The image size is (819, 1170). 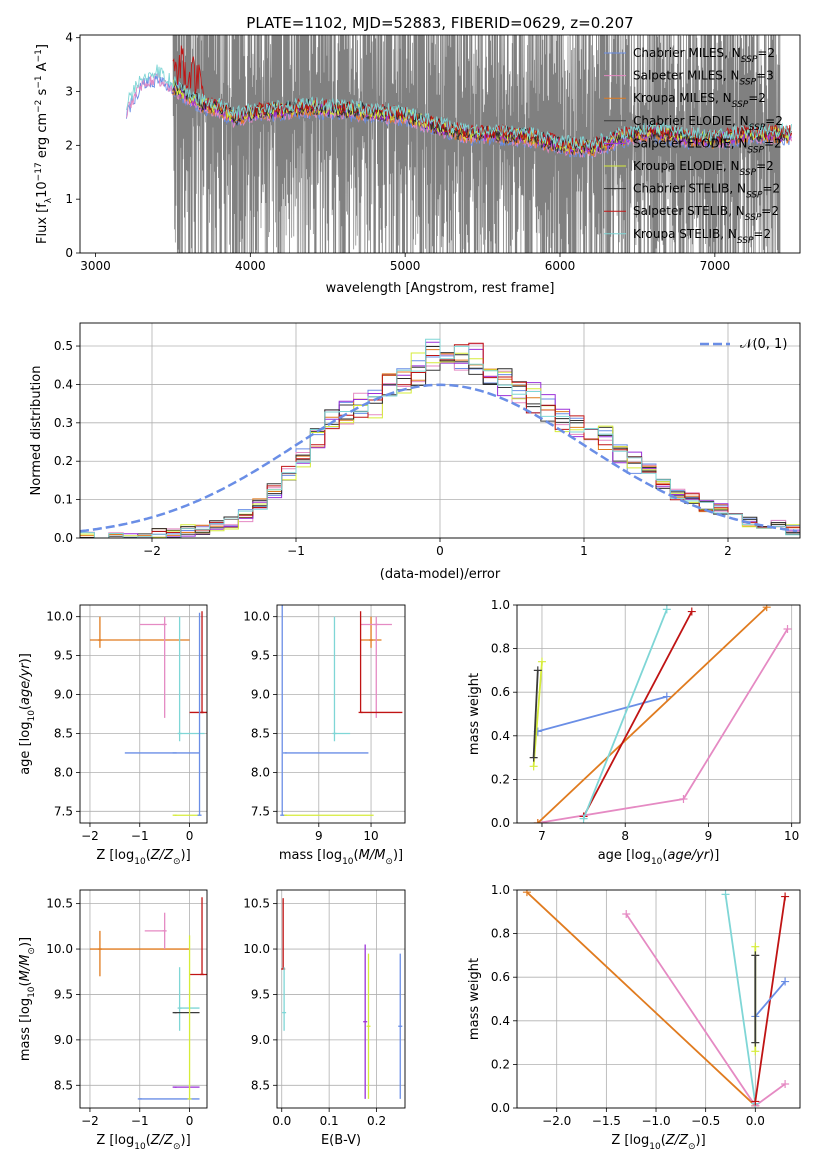 I want to click on x-tick-label: 6000, so click(x=560, y=266).